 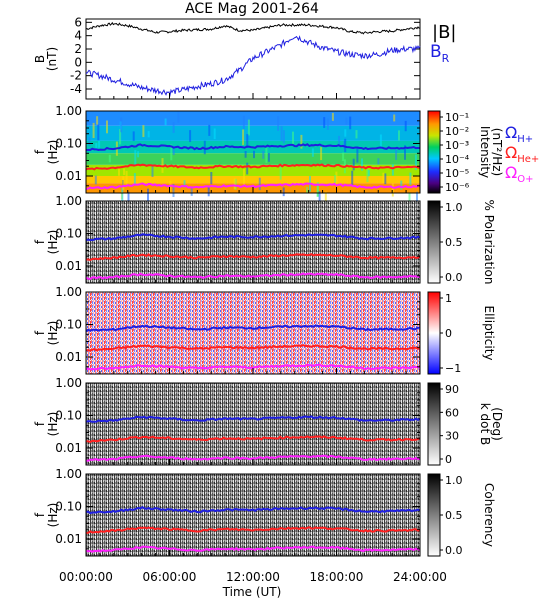 I want to click on coherency-colorbar, so click(x=434, y=515).